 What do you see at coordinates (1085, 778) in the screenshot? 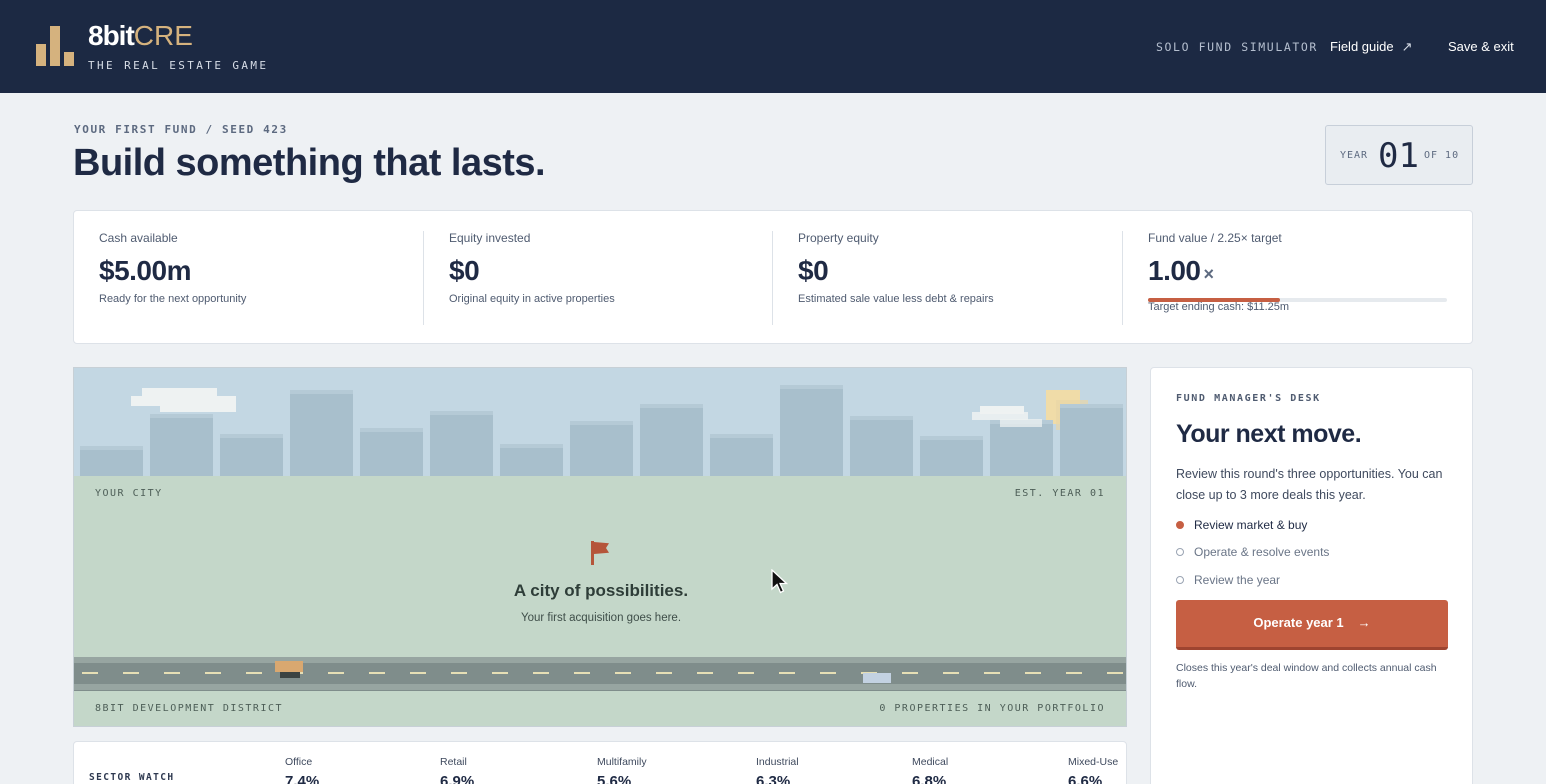
I see `sector-rate: 6.6%` at bounding box center [1085, 778].